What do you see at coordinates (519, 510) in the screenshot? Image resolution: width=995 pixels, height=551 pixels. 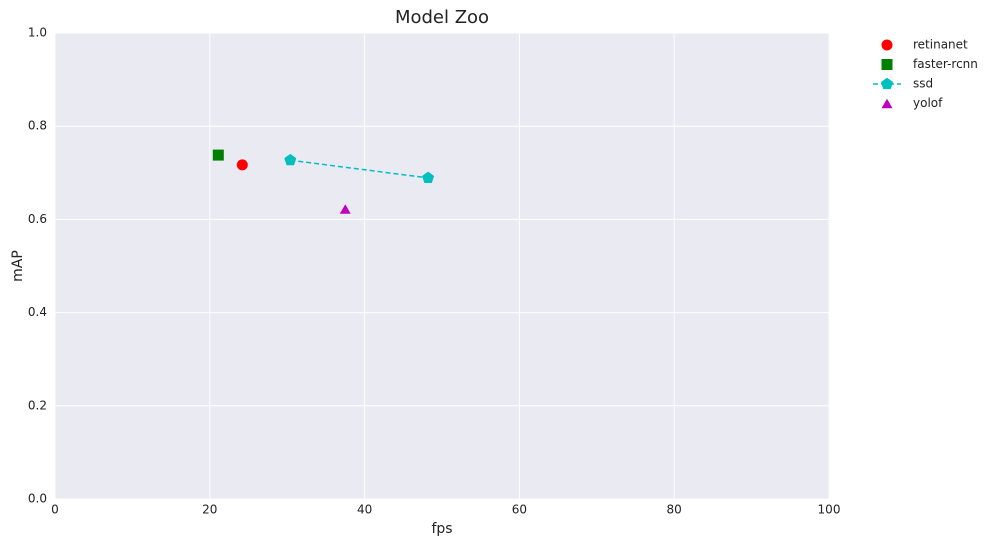 I see `x-tick-label: 60` at bounding box center [519, 510].